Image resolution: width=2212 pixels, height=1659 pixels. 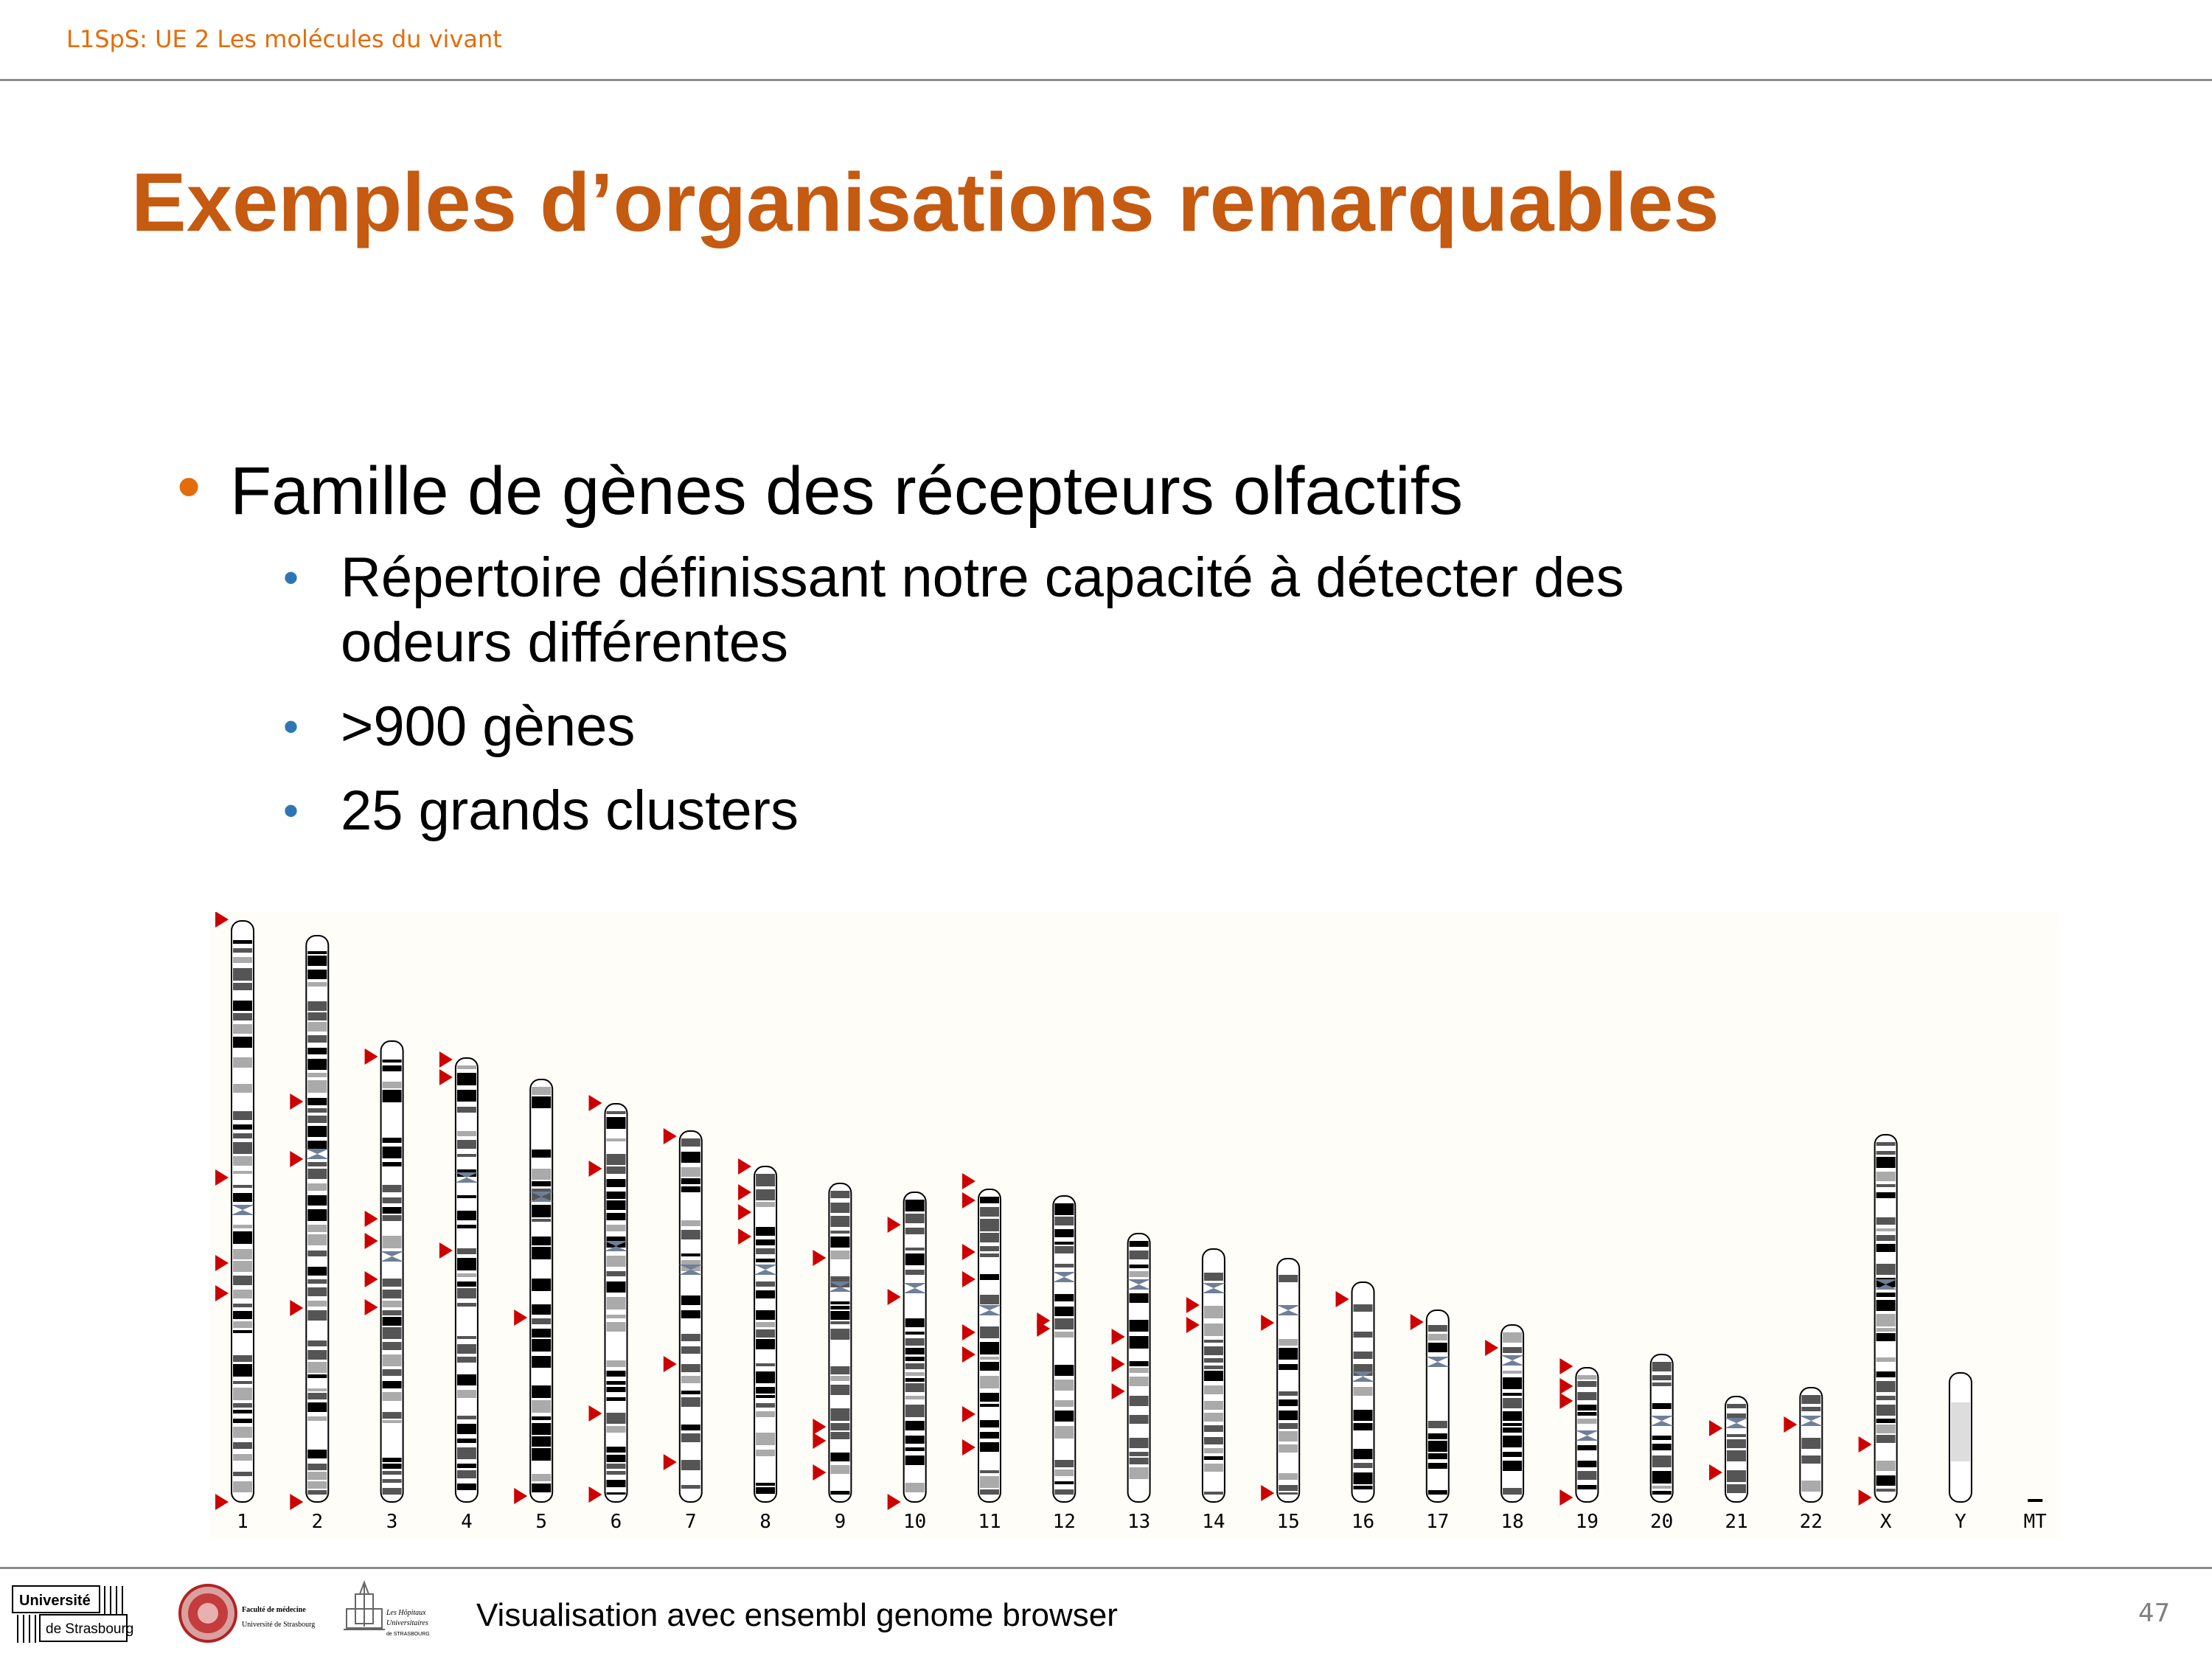 What do you see at coordinates (1106, 1568) in the screenshot?
I see `footer-divider` at bounding box center [1106, 1568].